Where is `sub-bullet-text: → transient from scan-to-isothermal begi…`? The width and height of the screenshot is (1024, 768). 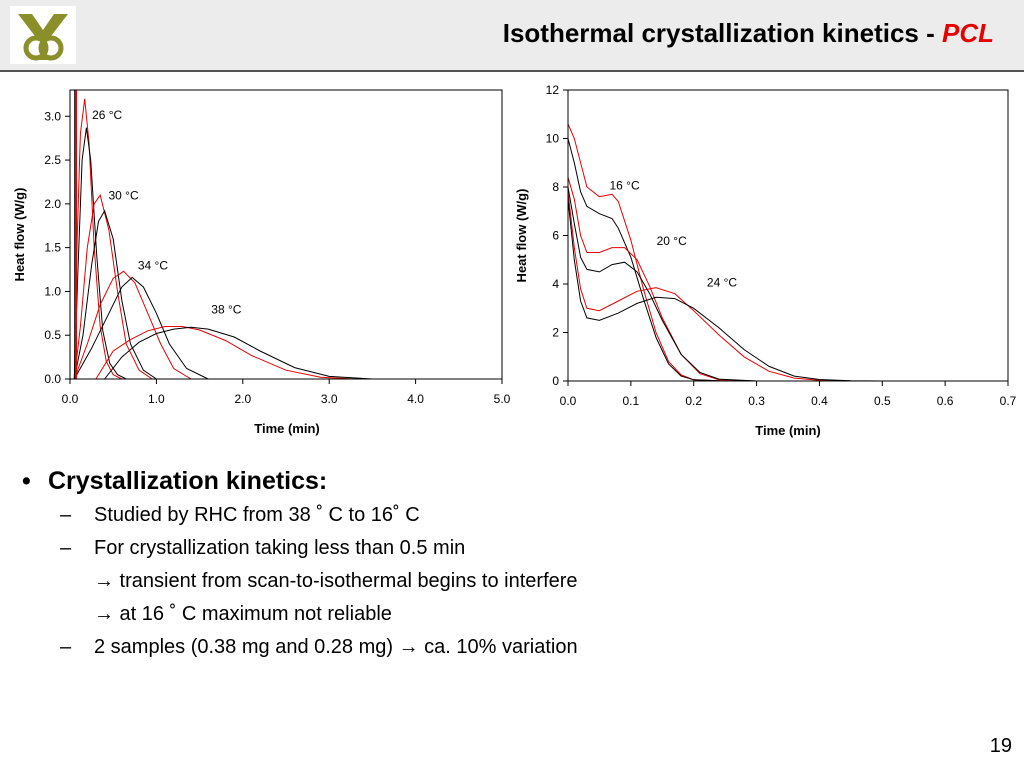
sub-bullet-text: → transient from scan-to-isothermal begi… is located at coordinates (336, 581).